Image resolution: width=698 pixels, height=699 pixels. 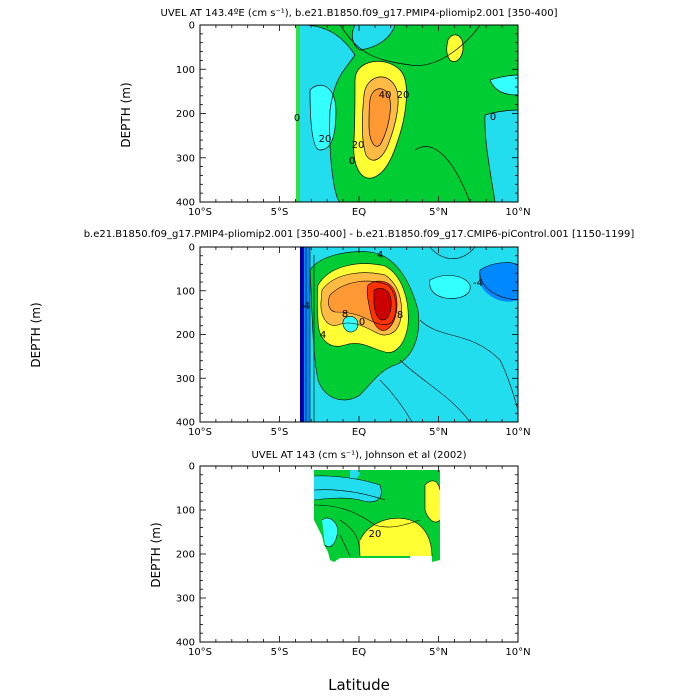 I want to click on panel-2-ticks: 10°S 5°S EQ 5°N 10°N 0 100 200 300 400, so click(x=353, y=341).